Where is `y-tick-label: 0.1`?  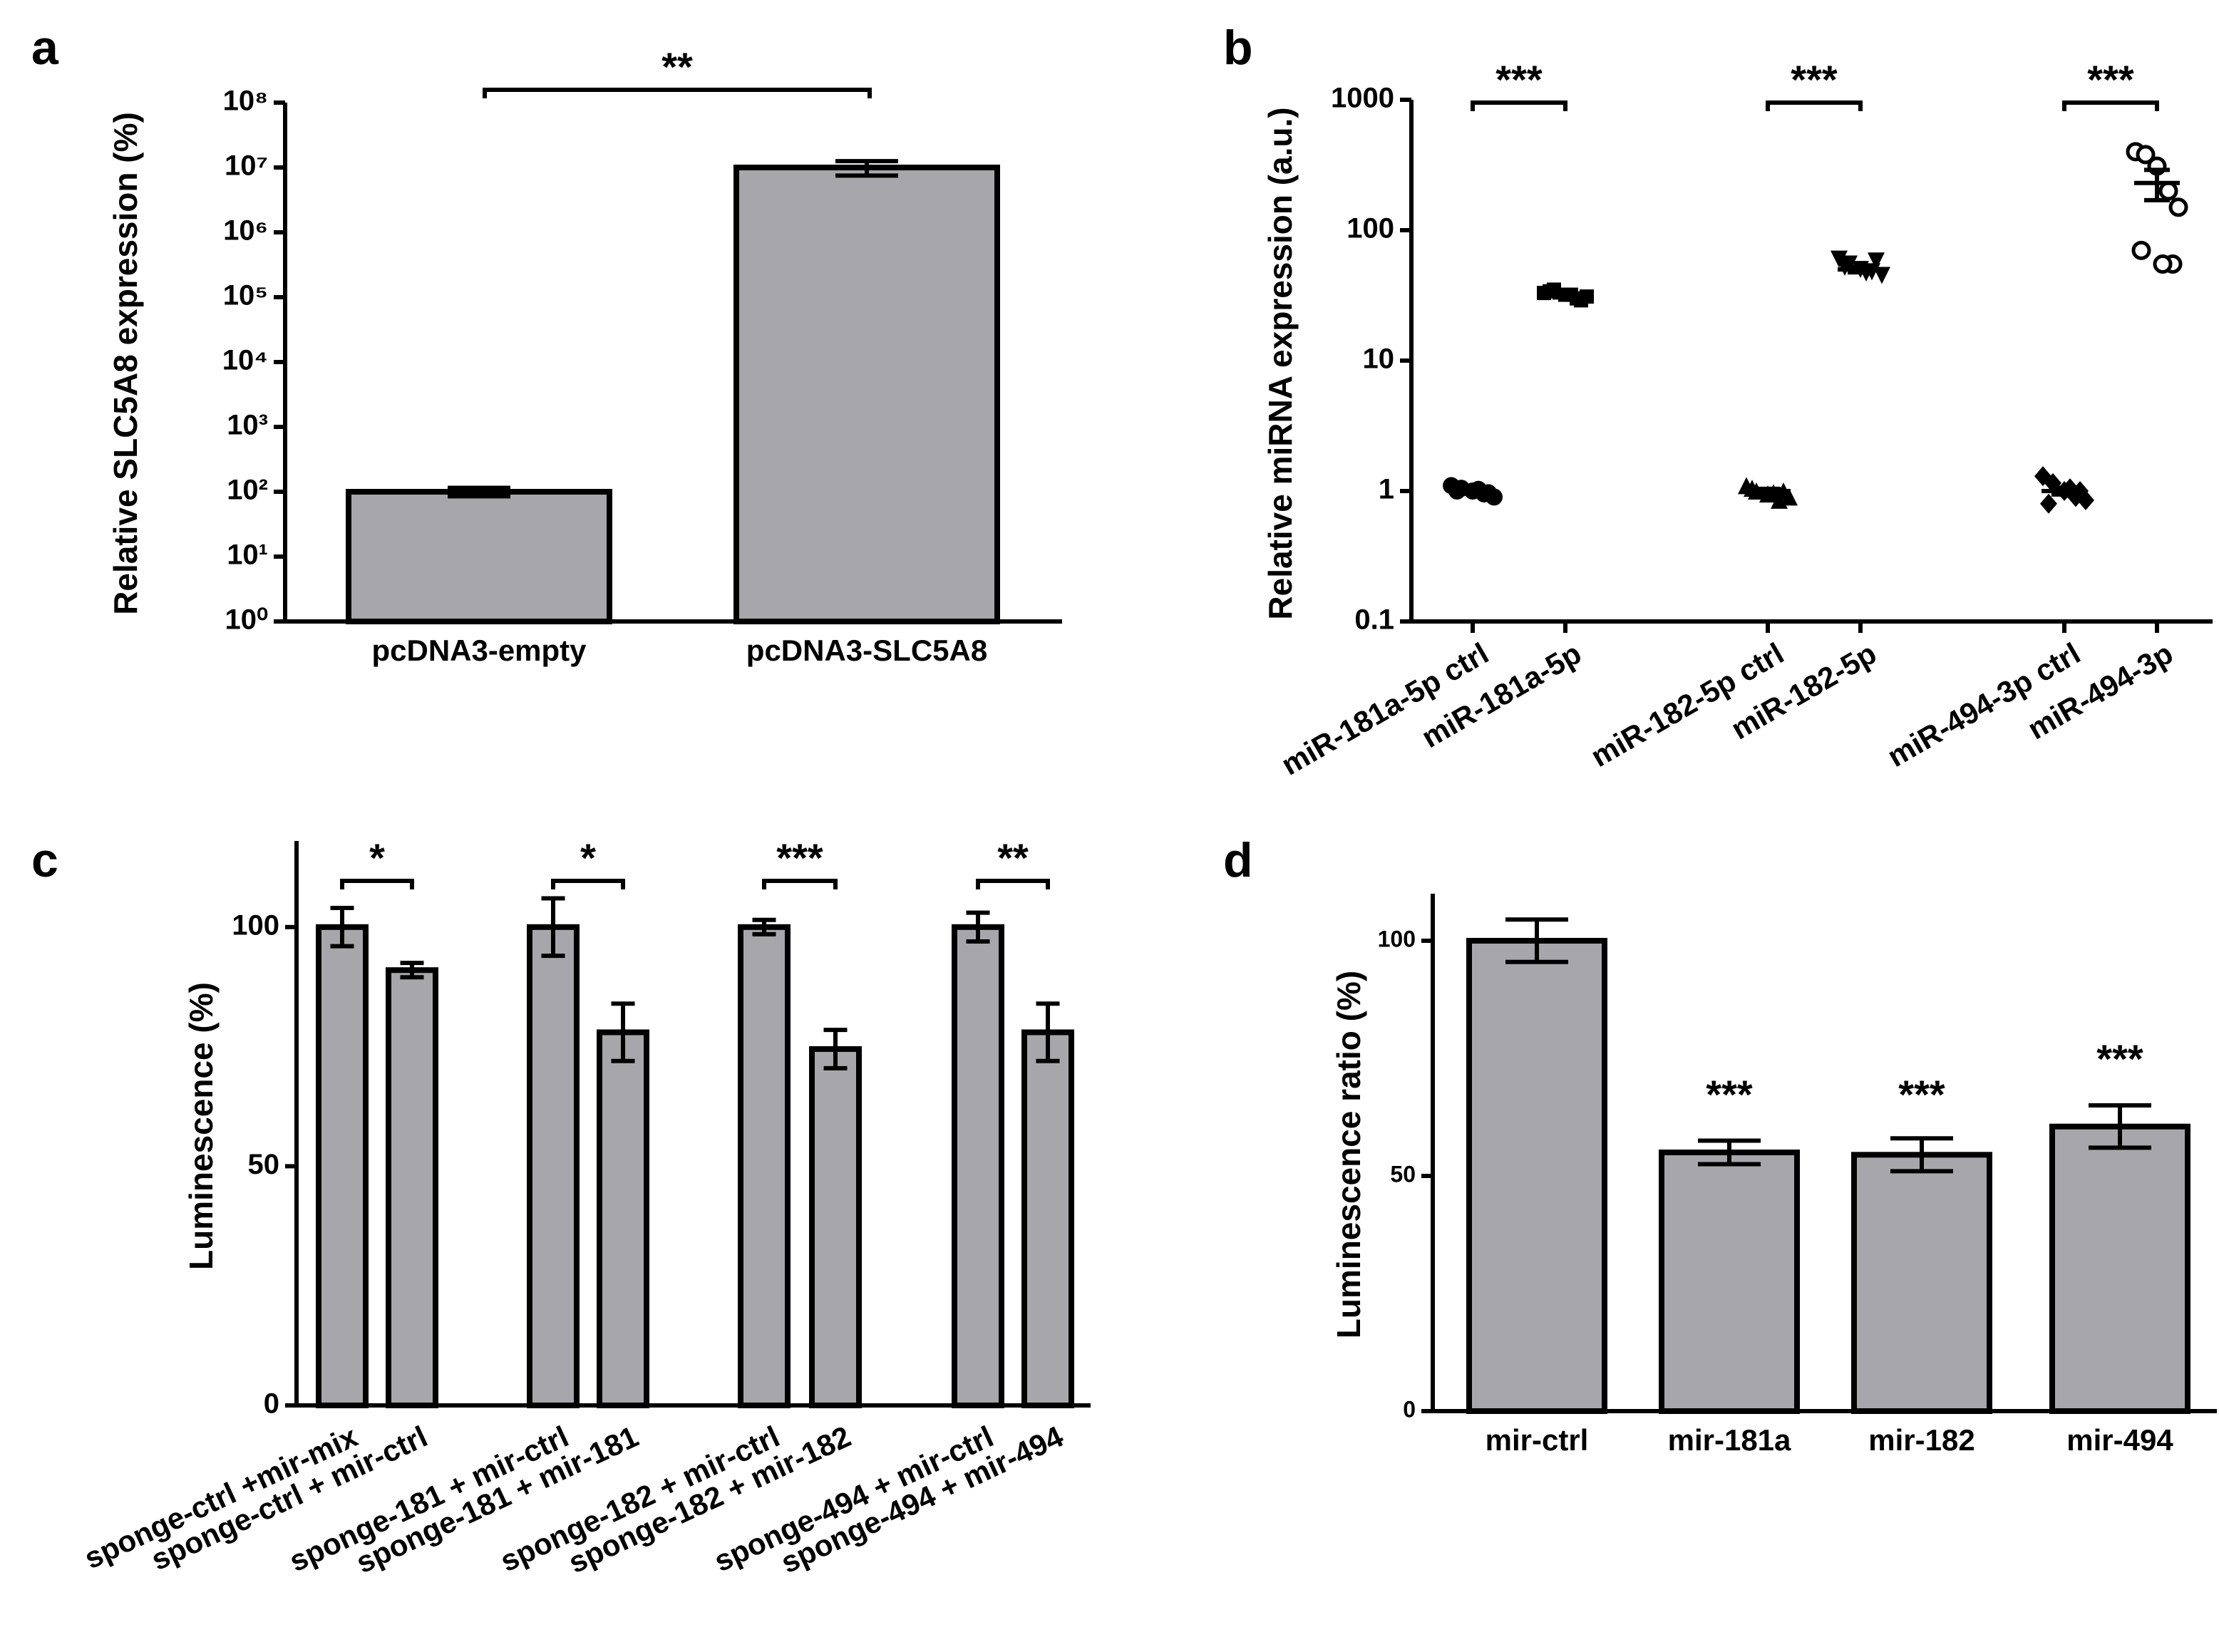 y-tick-label: 0.1 is located at coordinates (1374, 620).